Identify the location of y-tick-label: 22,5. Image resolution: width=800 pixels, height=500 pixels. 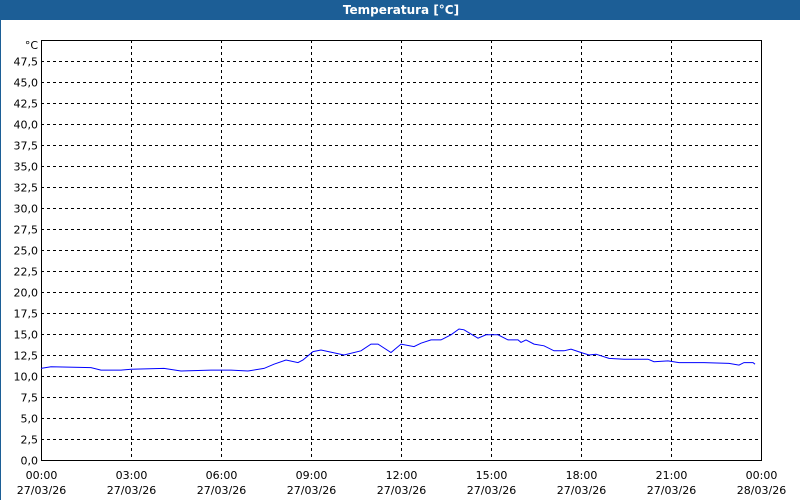
(26, 272).